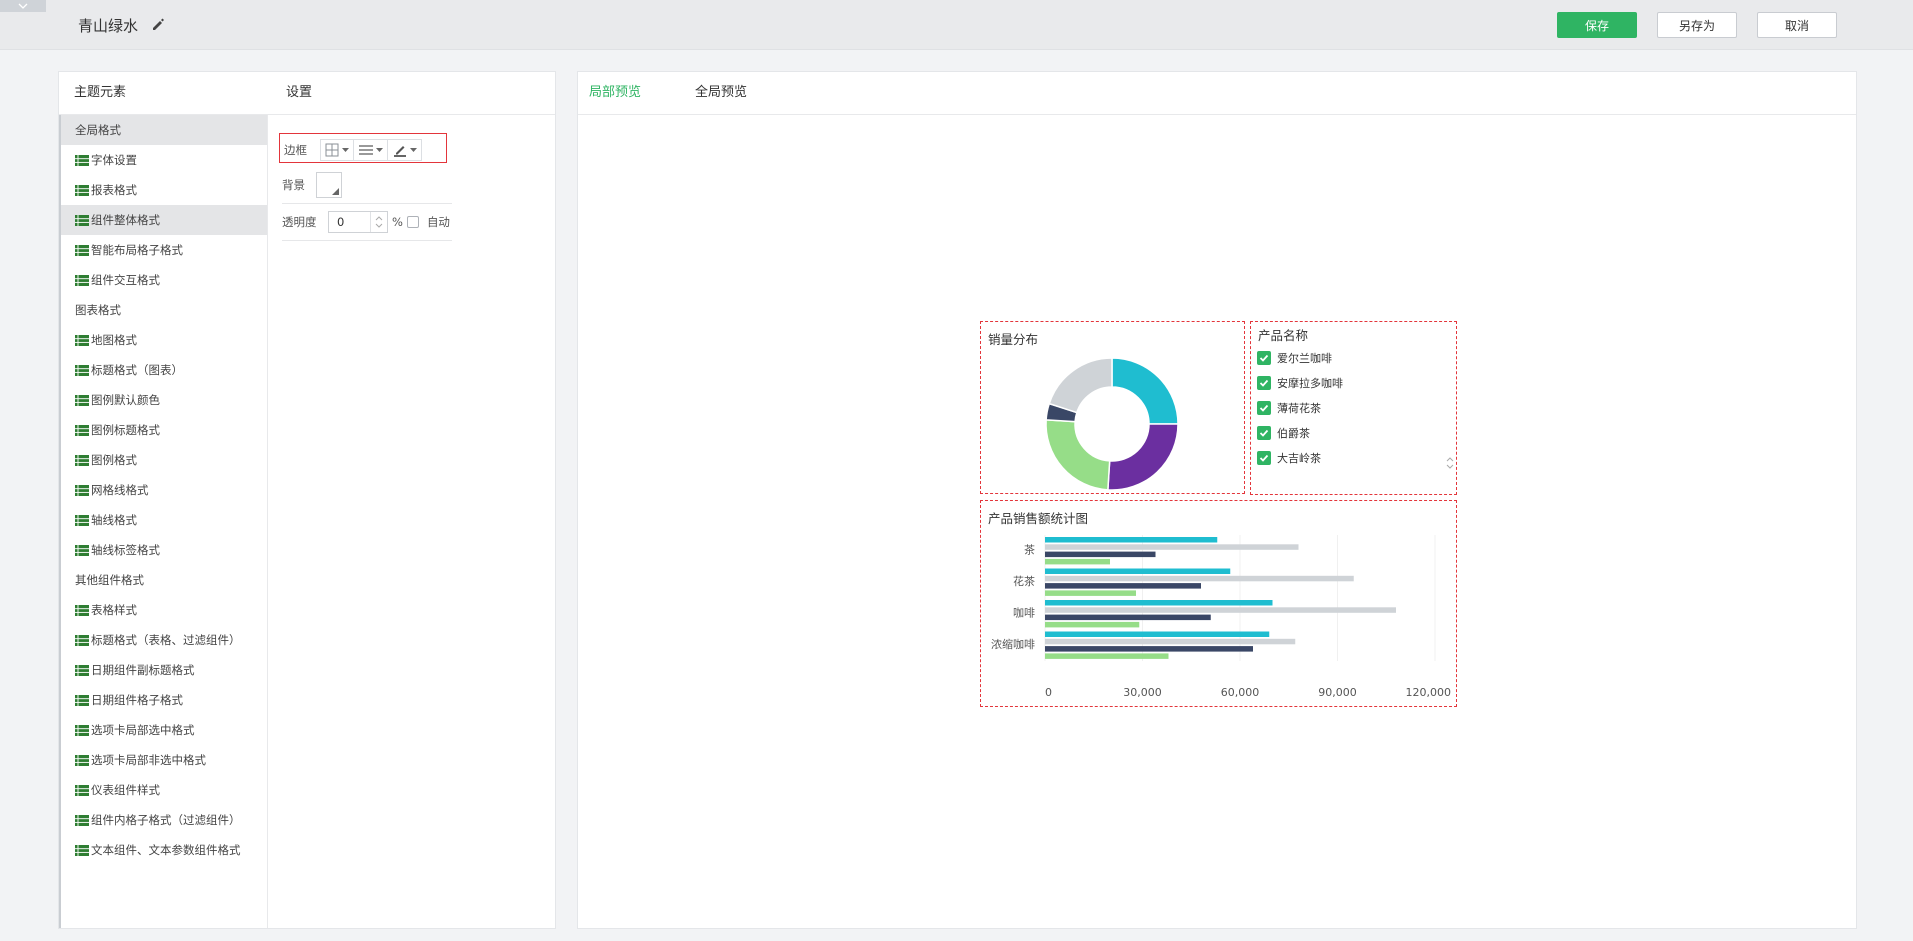 The height and width of the screenshot is (941, 1913). I want to click on tree-item: 图例格式, so click(164, 460).